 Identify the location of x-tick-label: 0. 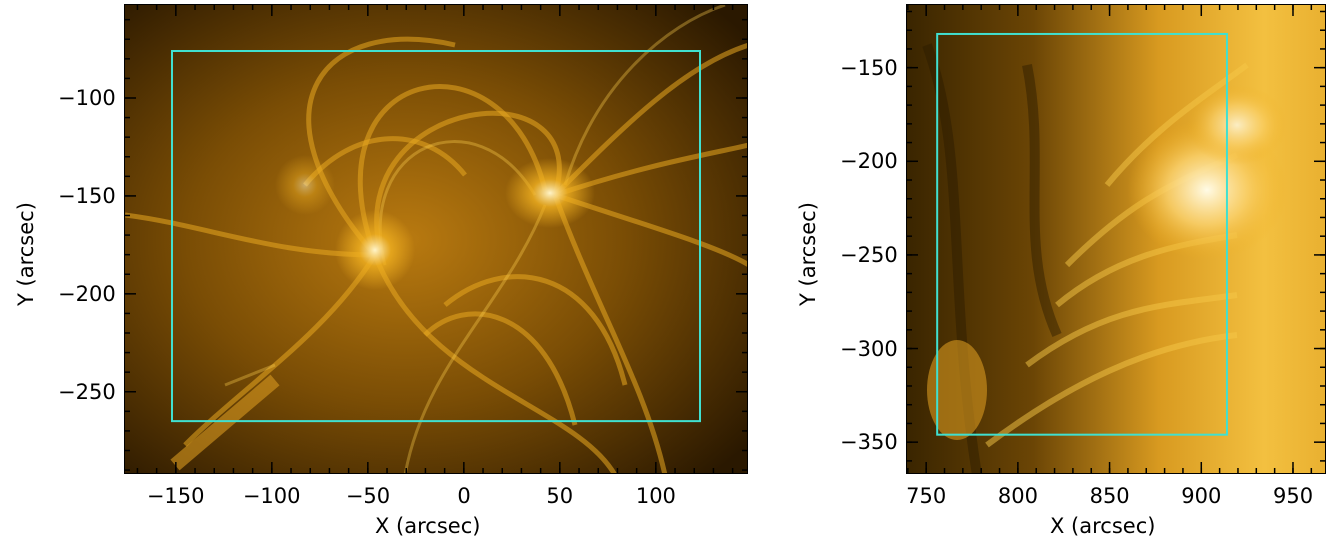
(464, 496).